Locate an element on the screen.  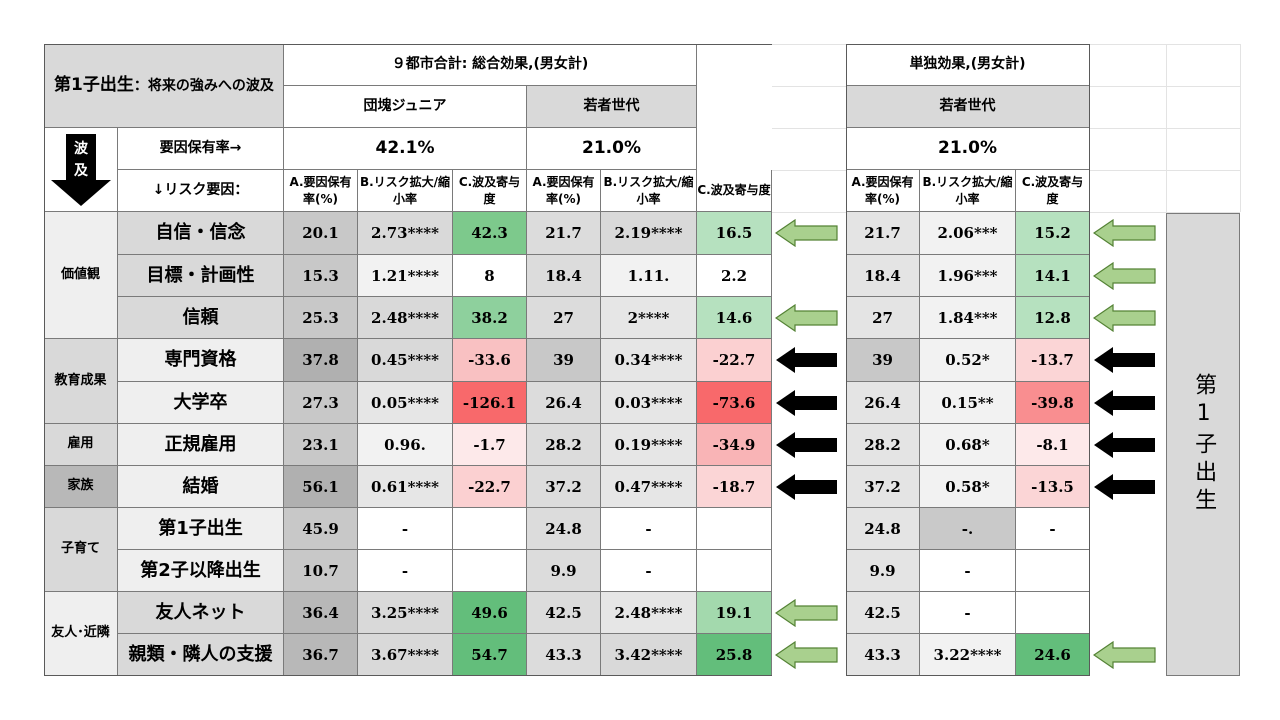
cell-contribution: 24.6 is located at coordinates (1053, 655).